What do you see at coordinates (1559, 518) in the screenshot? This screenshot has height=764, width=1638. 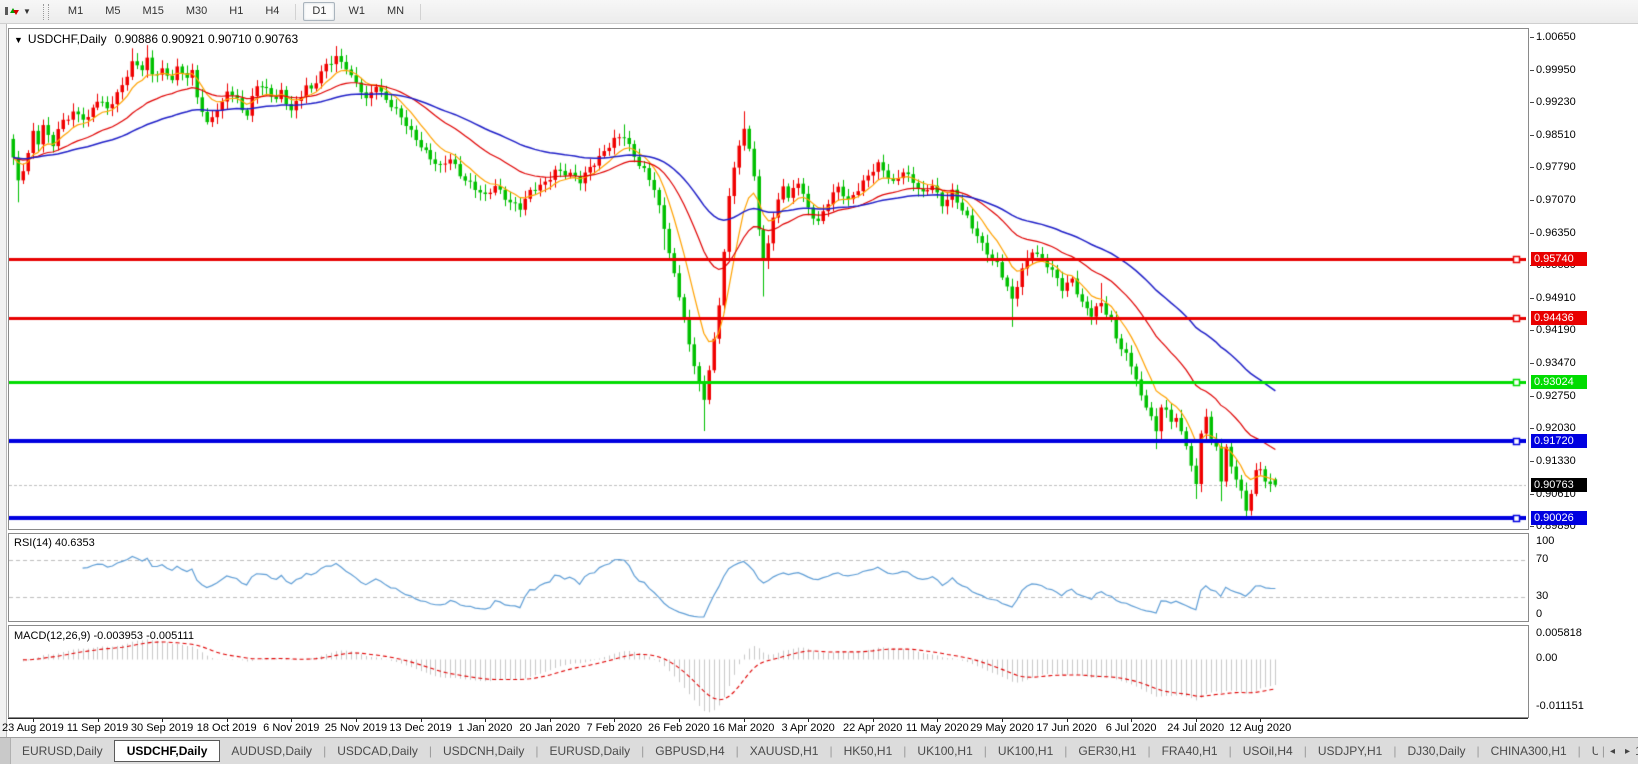 I see `hline-price-tag: 0.90026` at bounding box center [1559, 518].